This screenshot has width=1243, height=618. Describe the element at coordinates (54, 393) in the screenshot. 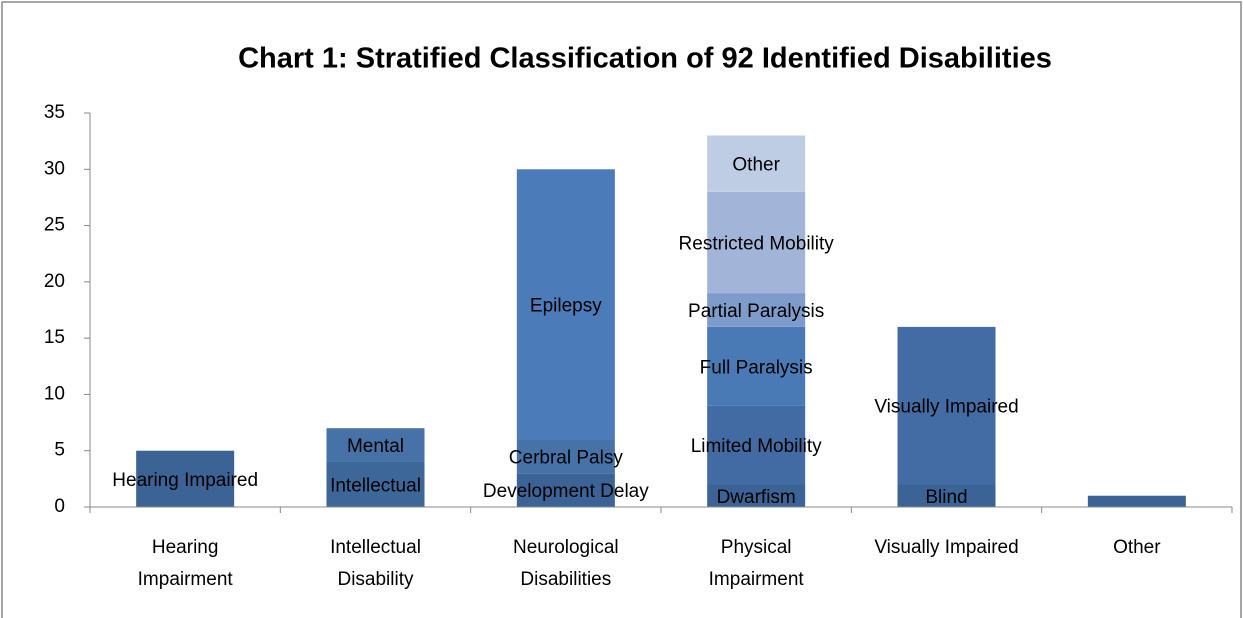

I see `y-tick-label: 10` at that location.